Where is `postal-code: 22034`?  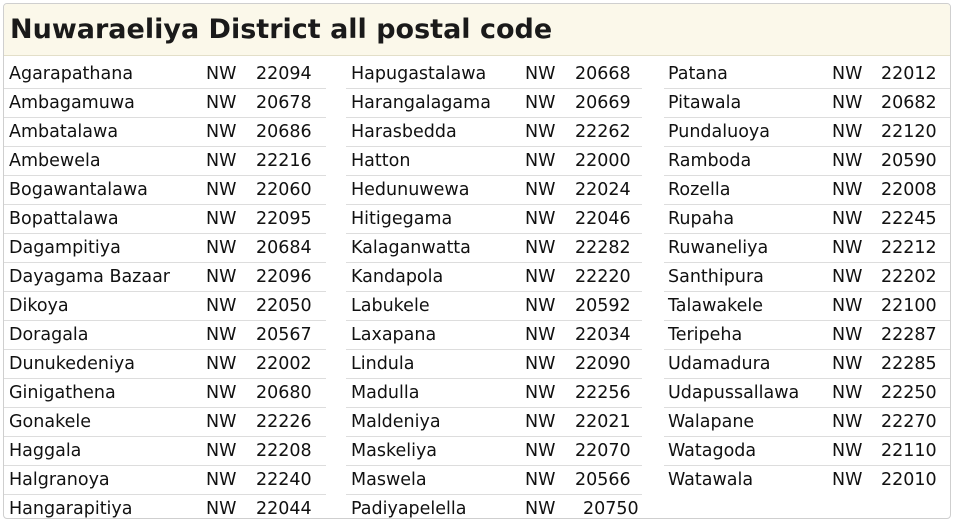 postal-code: 22034 is located at coordinates (603, 335).